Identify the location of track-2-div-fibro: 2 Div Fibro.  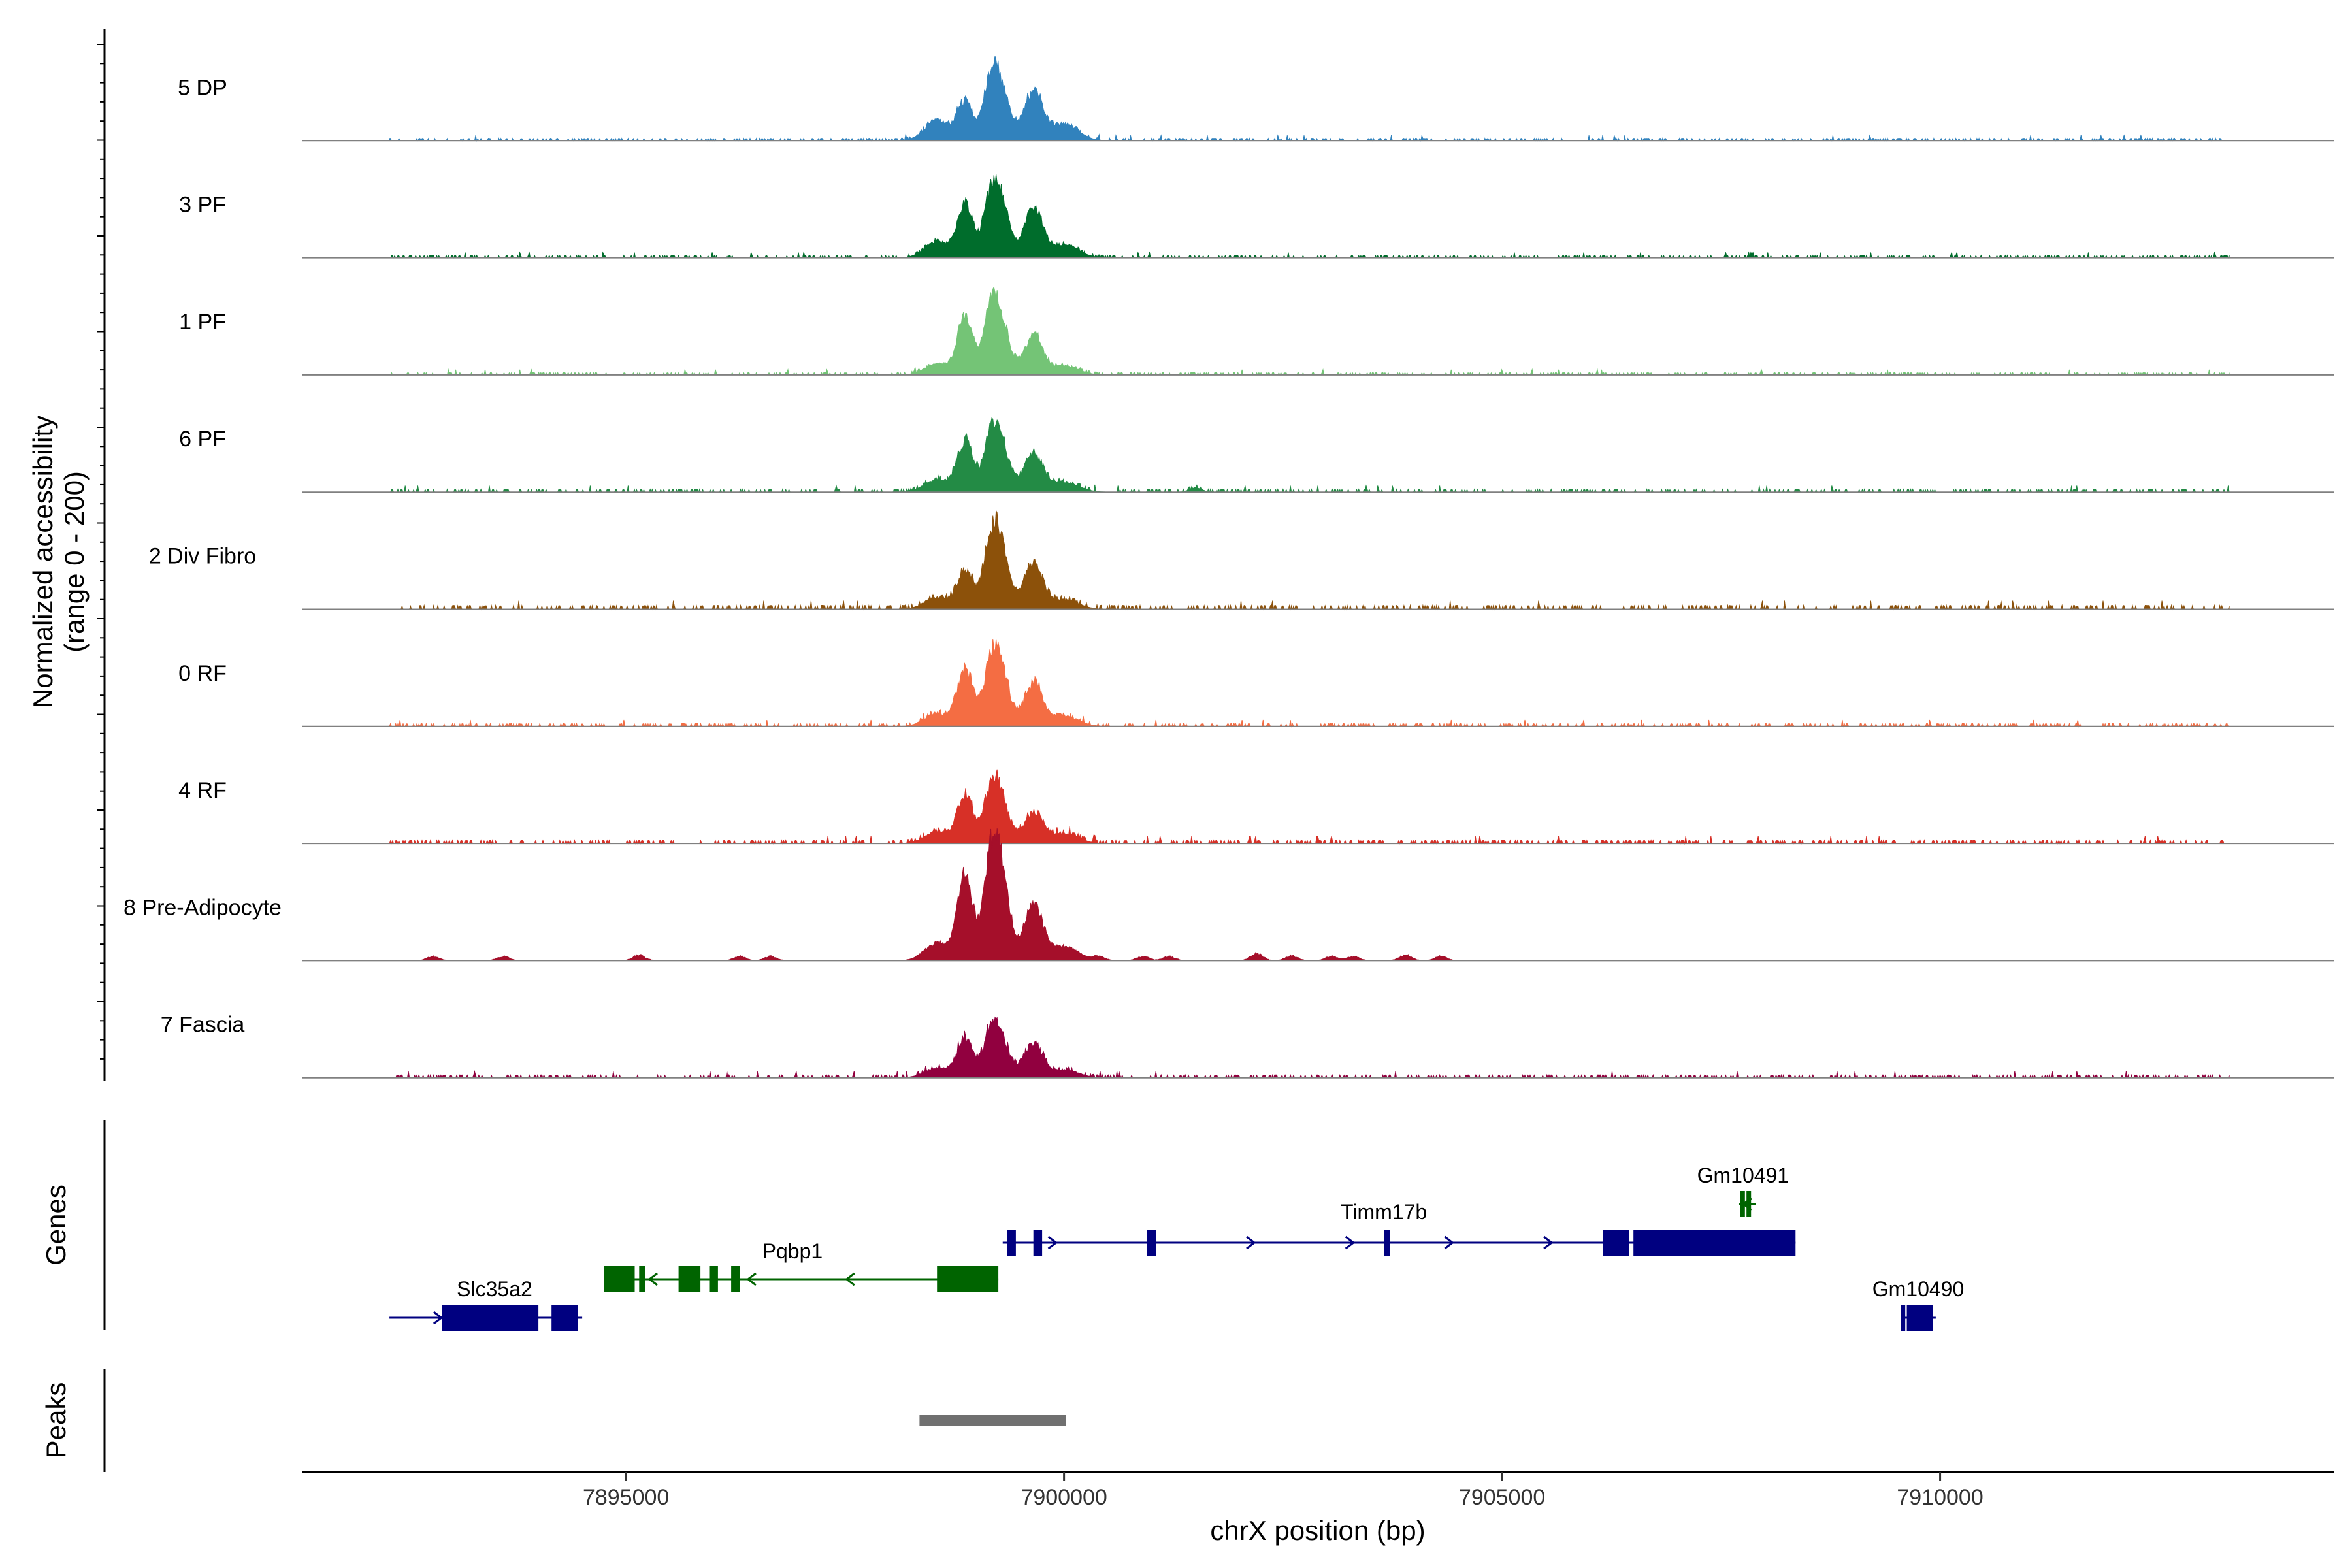
(1241, 560).